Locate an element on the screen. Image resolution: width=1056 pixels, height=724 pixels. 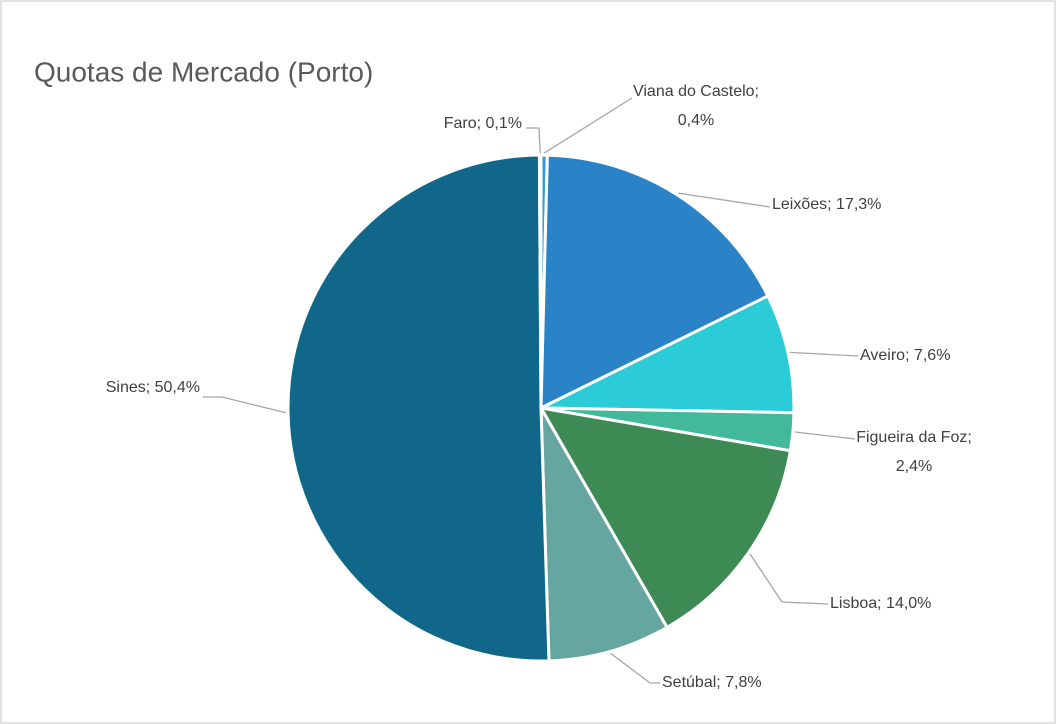
chart-title: Quotas de Mercado (Porto) is located at coordinates (203, 71).